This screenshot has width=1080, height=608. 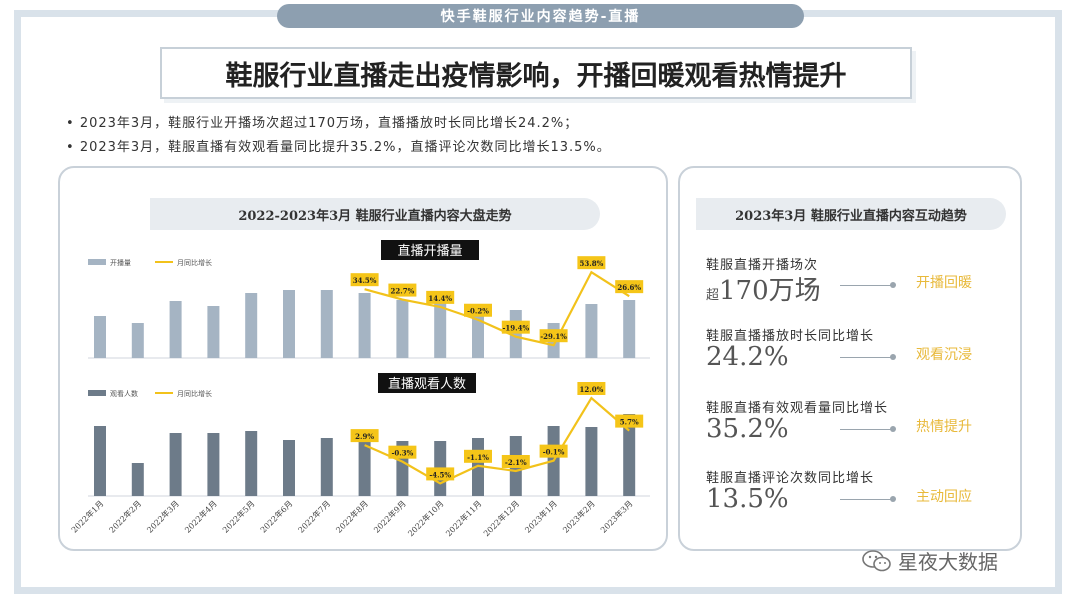 What do you see at coordinates (429, 251) in the screenshot?
I see `chart-title: 直播开播量` at bounding box center [429, 251].